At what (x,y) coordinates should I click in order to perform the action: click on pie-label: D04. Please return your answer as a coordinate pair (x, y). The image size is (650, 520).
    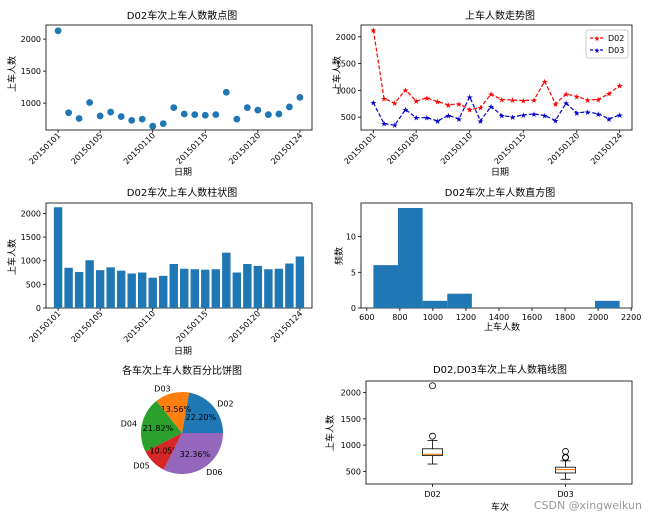
    Looking at the image, I should click on (129, 423).